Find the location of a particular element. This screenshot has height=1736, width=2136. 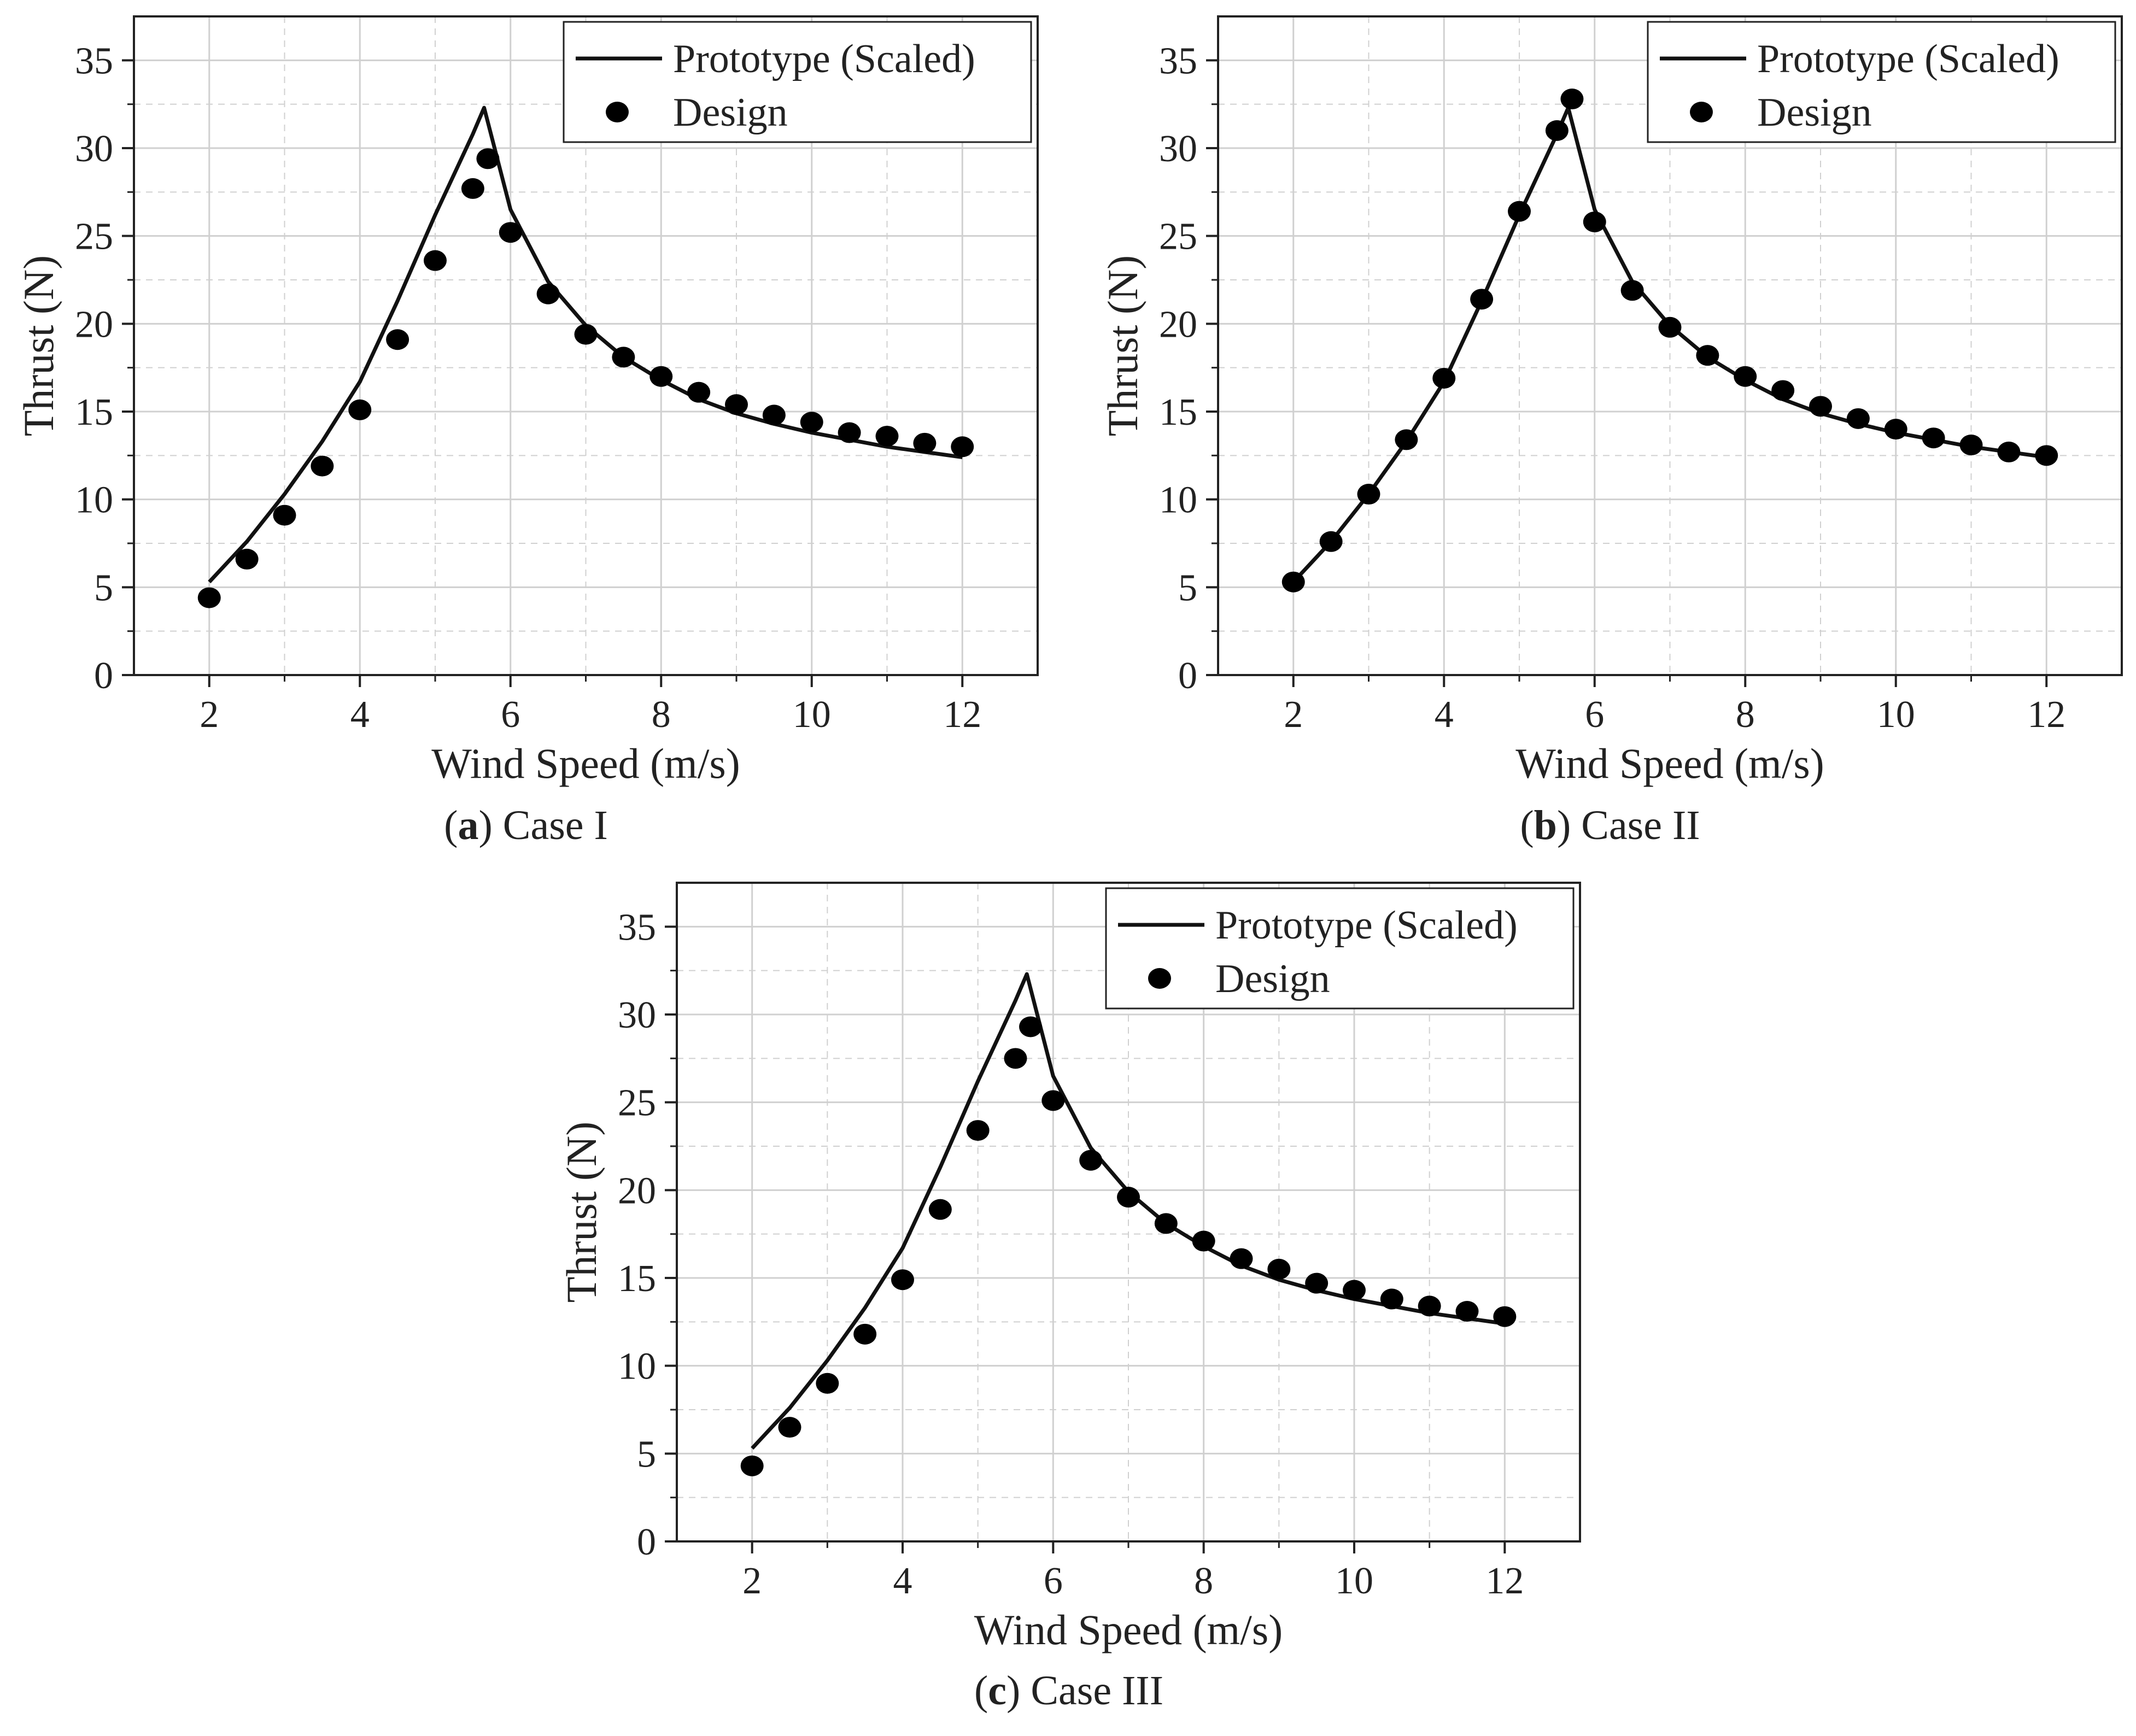

chart-c-caption-paren-open: ( is located at coordinates (981, 1691).